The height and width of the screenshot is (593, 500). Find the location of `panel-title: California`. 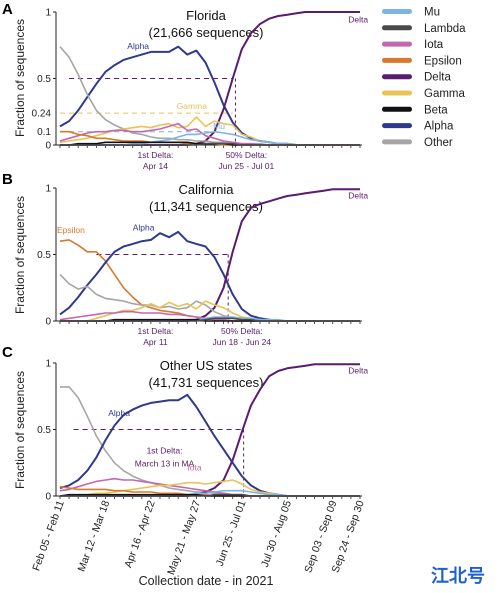

panel-title: California is located at coordinates (207, 189).